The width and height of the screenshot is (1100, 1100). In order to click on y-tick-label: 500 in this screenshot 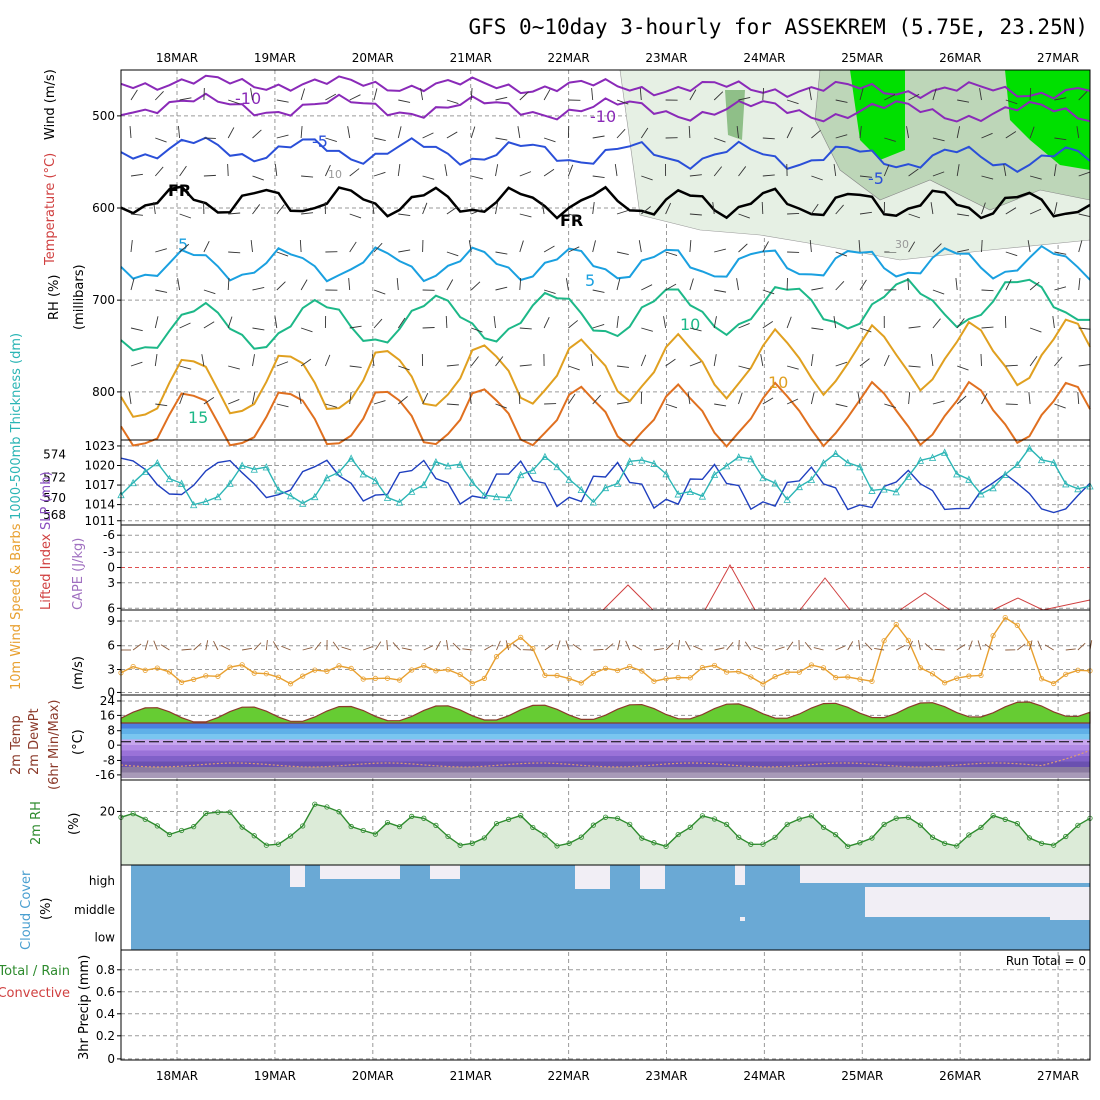, I will do `click(103, 116)`.